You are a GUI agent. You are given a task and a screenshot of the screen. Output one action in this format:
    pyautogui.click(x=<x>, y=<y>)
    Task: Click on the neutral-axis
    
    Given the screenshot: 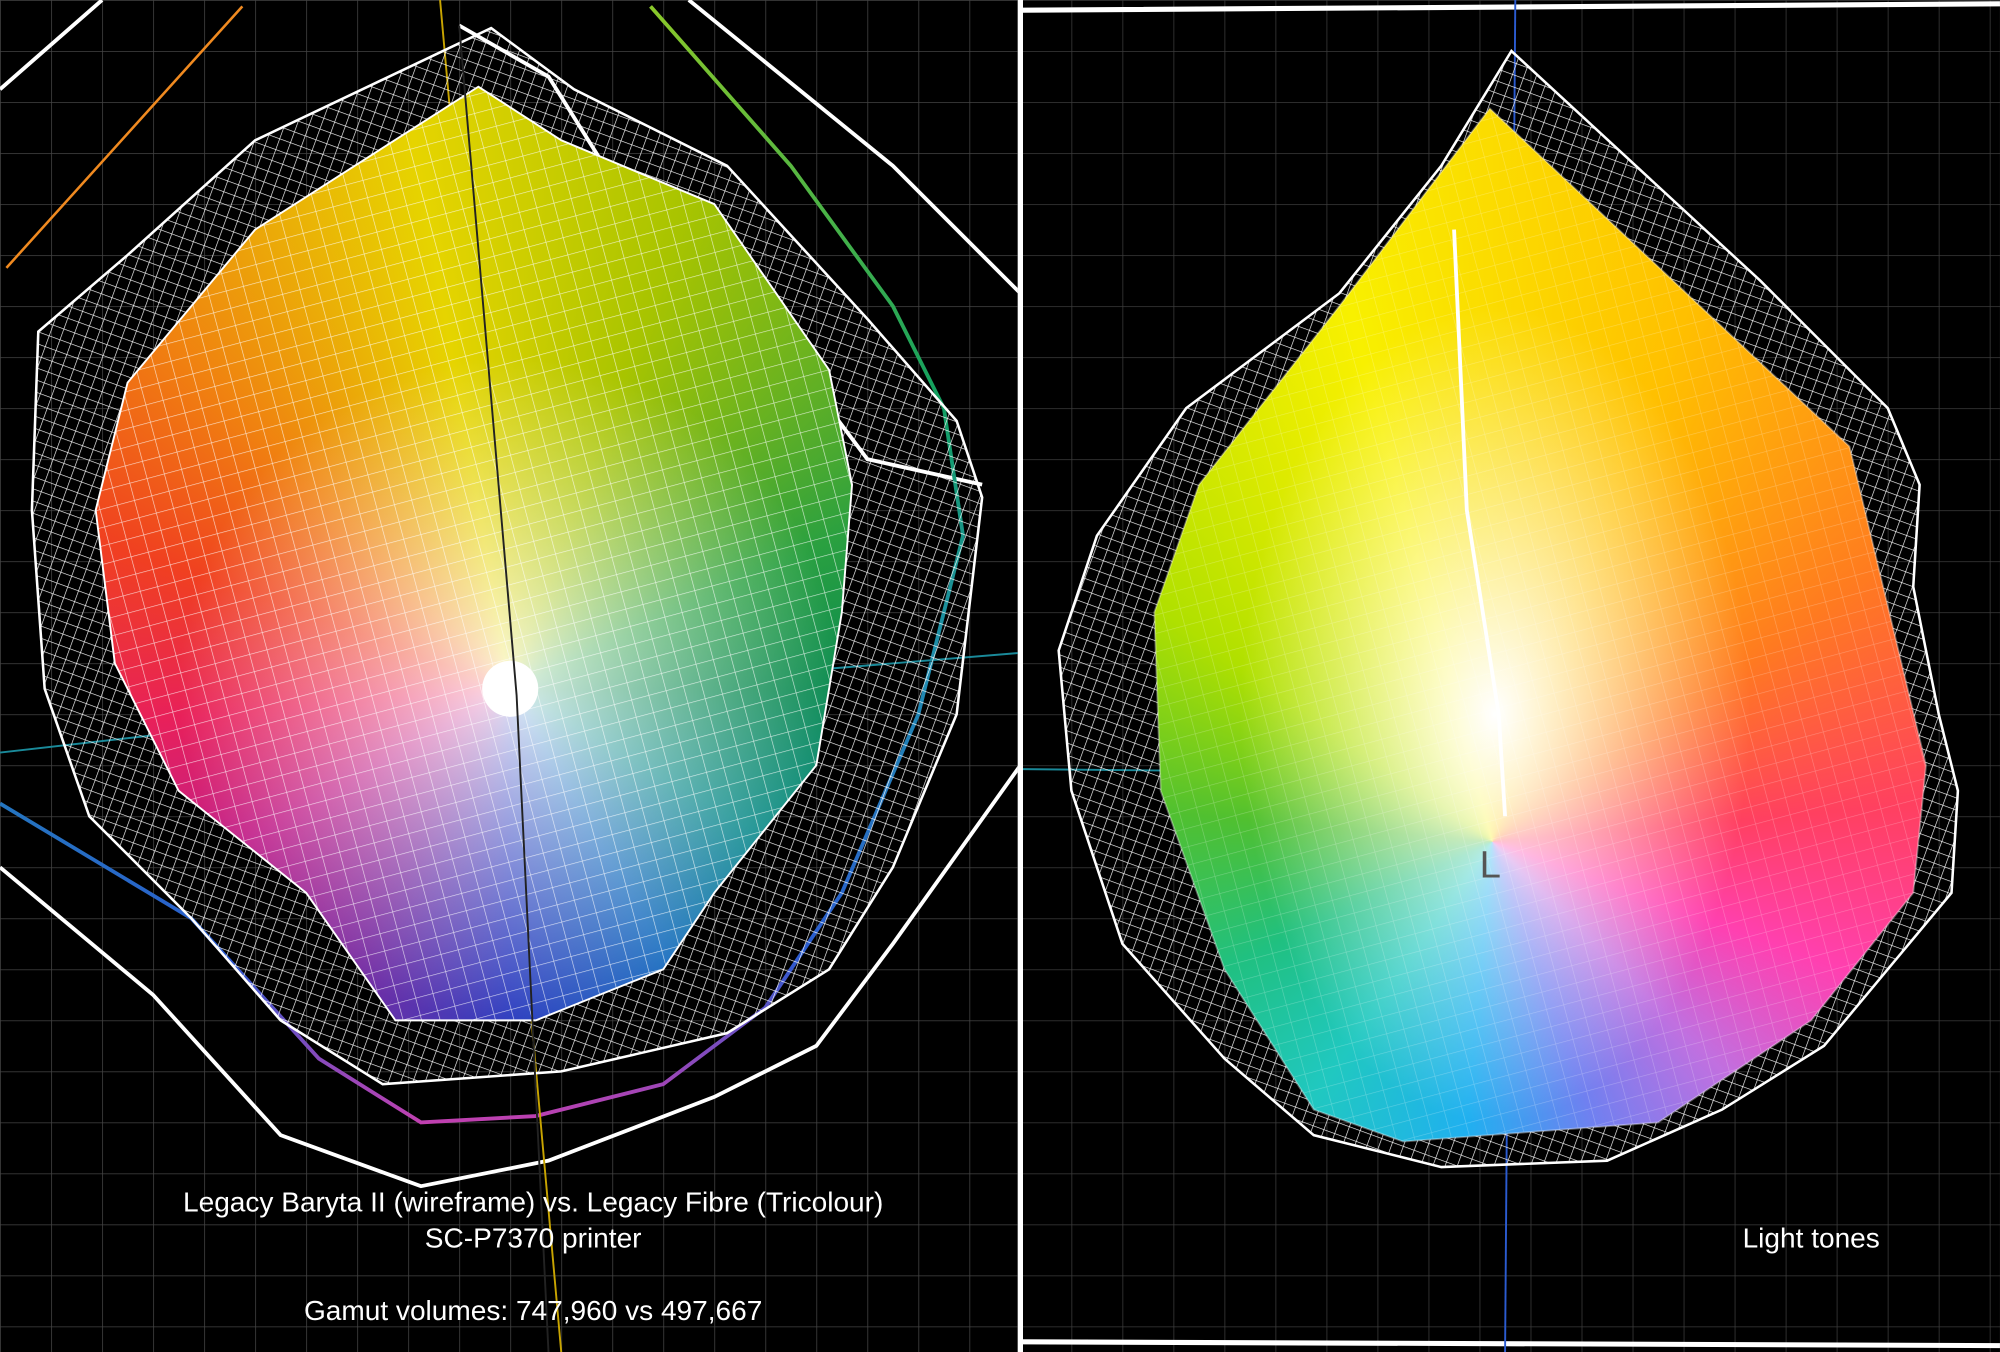 What is the action you would take?
    pyautogui.click(x=1479, y=523)
    